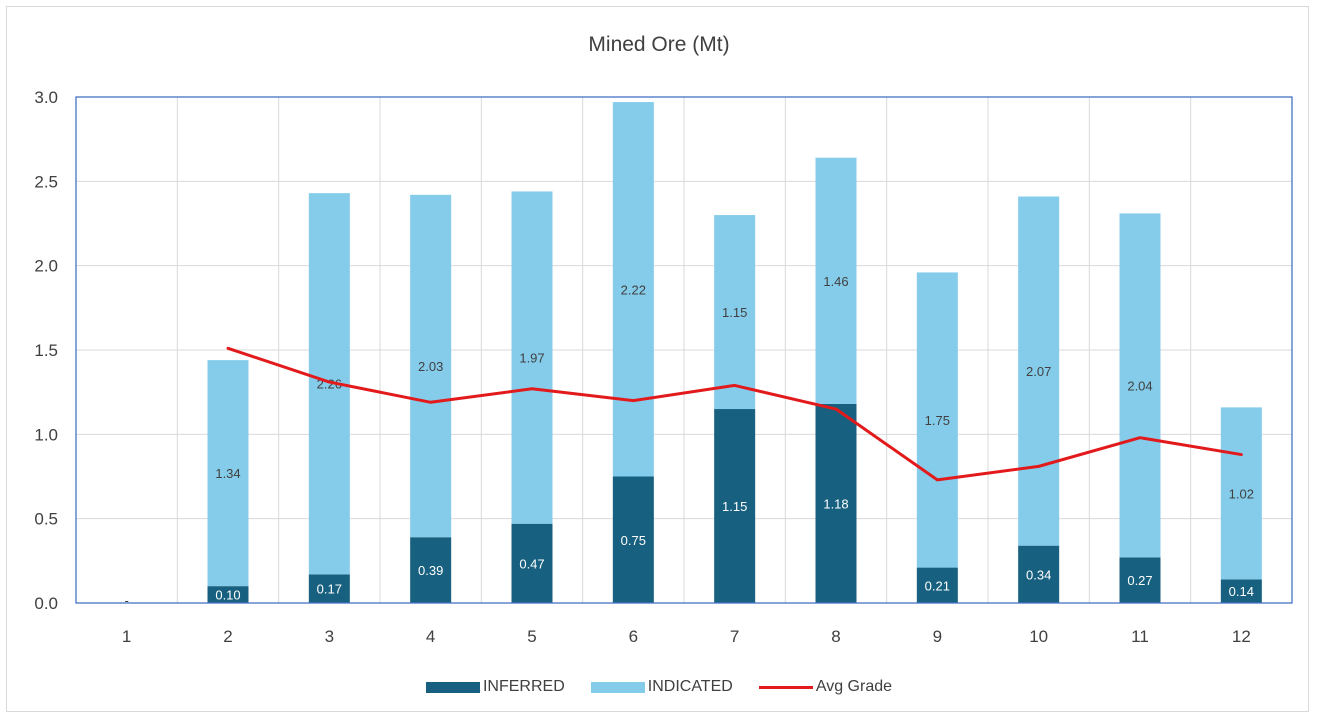  What do you see at coordinates (531, 636) in the screenshot?
I see `x-tick-label: 5` at bounding box center [531, 636].